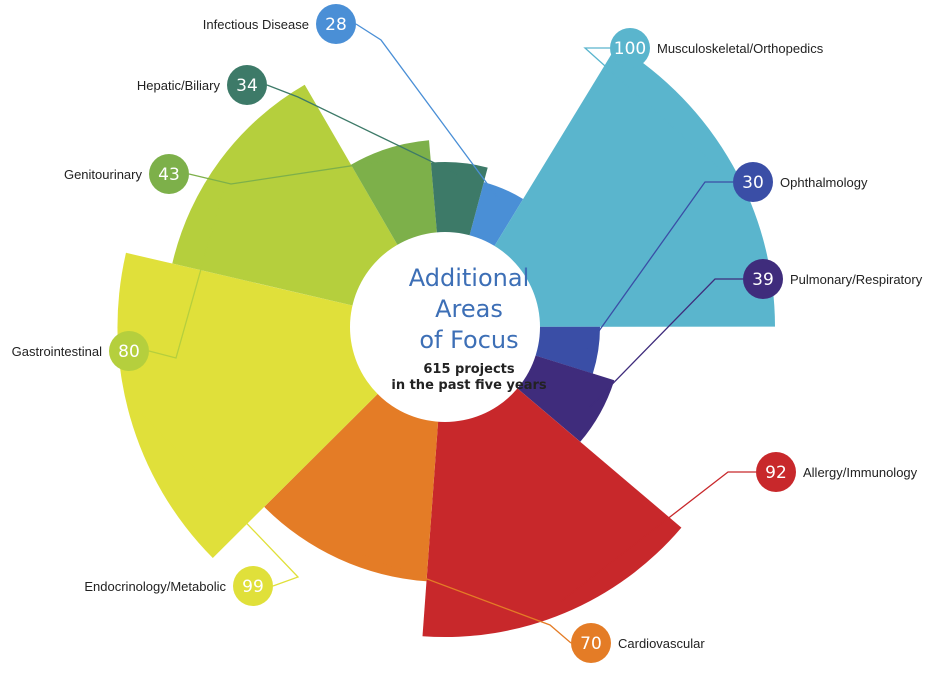 The height and width of the screenshot is (676, 935). I want to click on value-label-ophthalmology: 30, so click(753, 183).